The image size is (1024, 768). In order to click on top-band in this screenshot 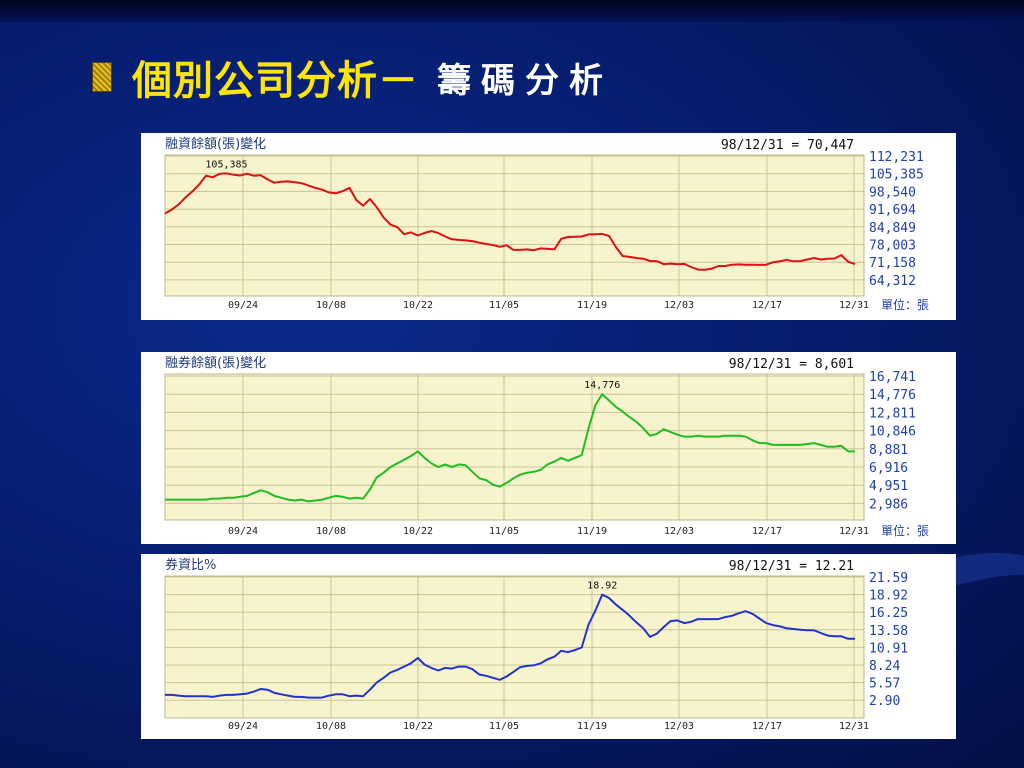, I will do `click(512, 11)`.